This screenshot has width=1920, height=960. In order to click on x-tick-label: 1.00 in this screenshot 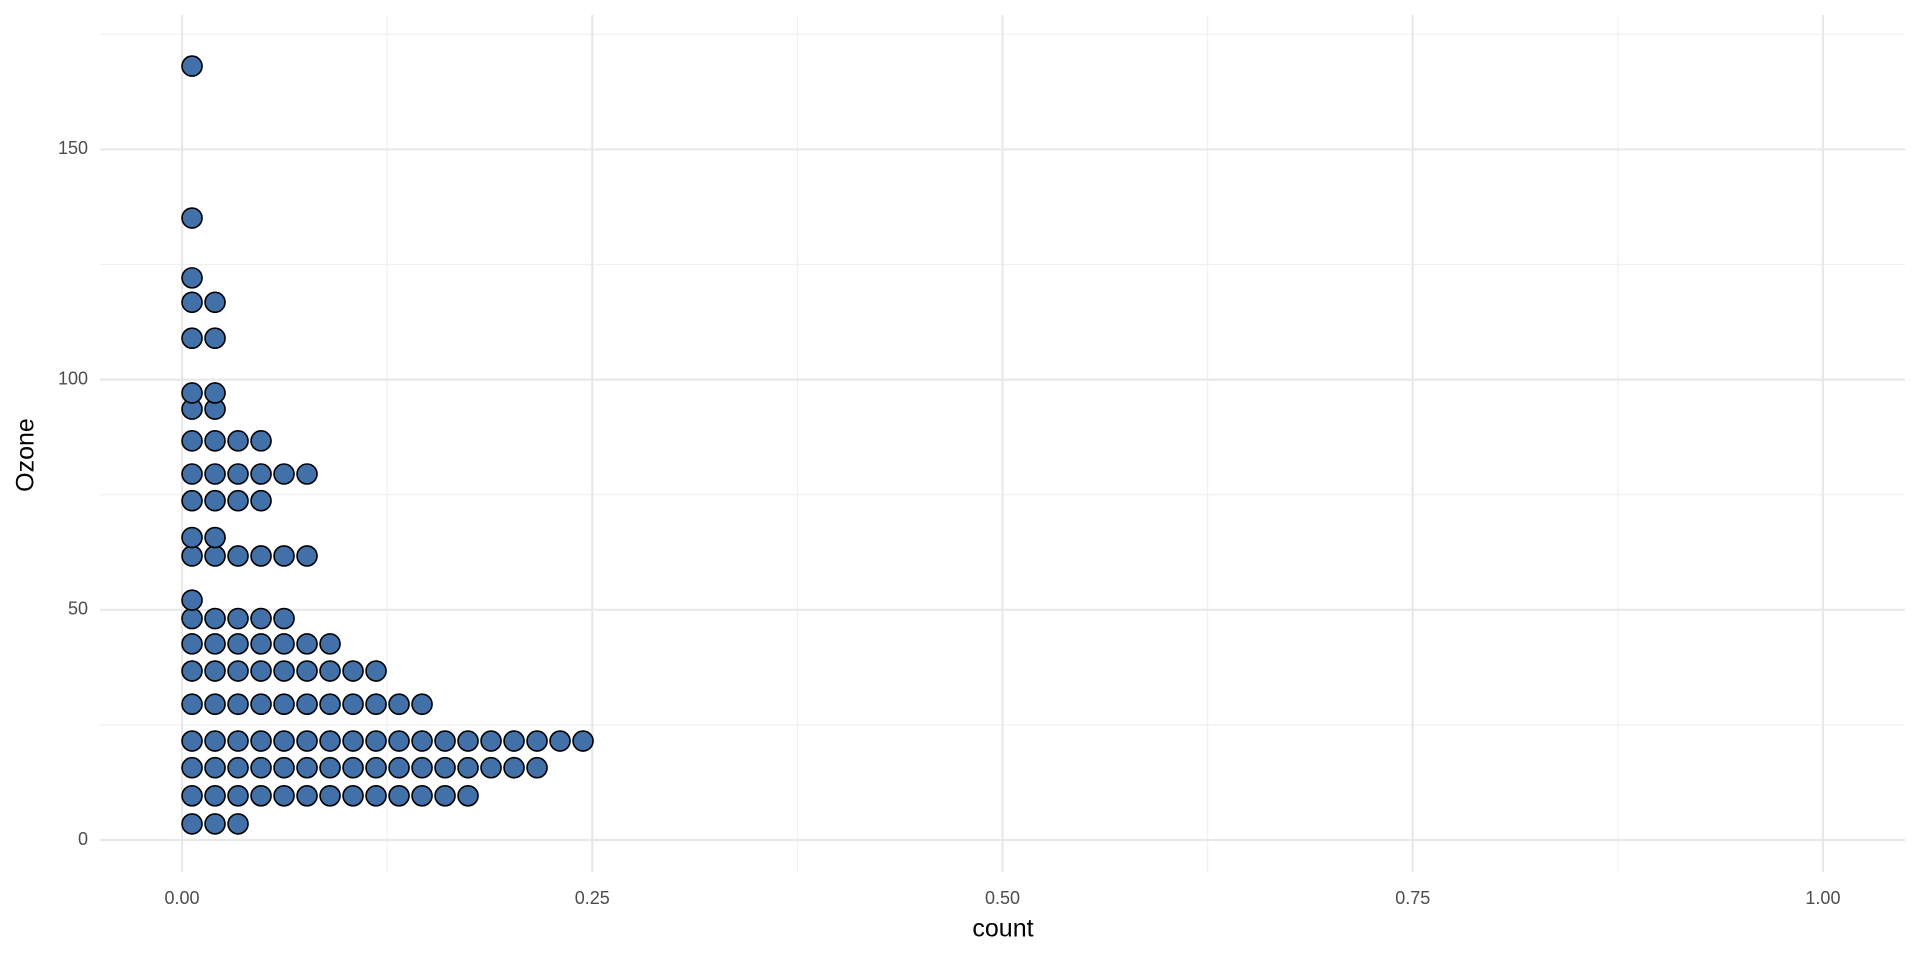, I will do `click(1822, 898)`.